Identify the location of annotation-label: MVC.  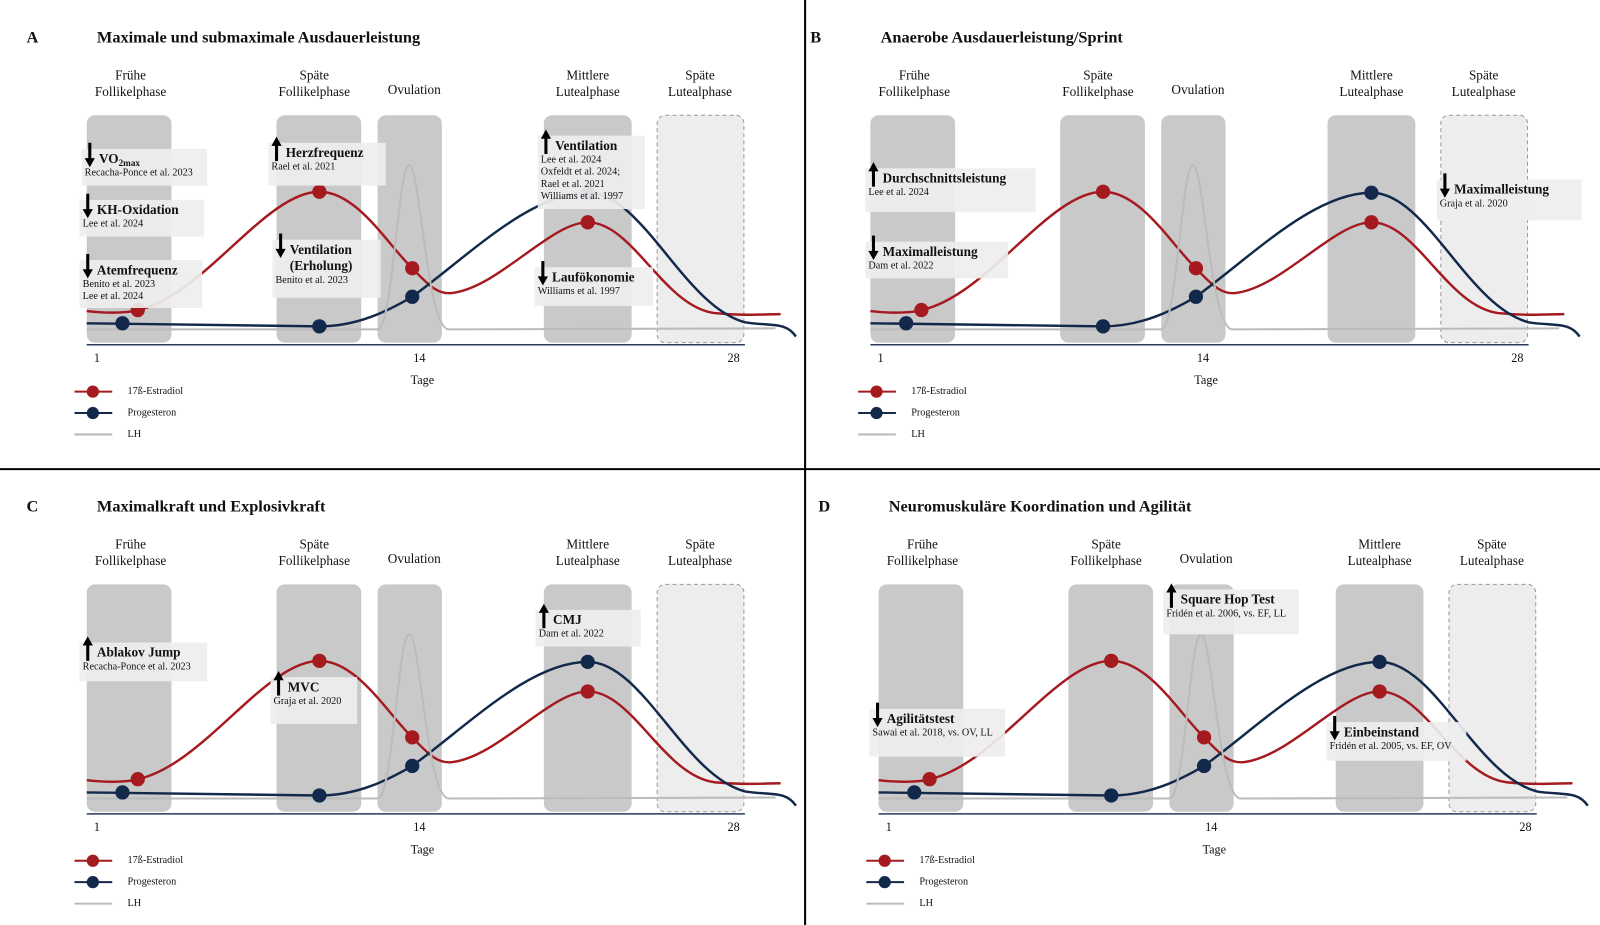
(304, 686).